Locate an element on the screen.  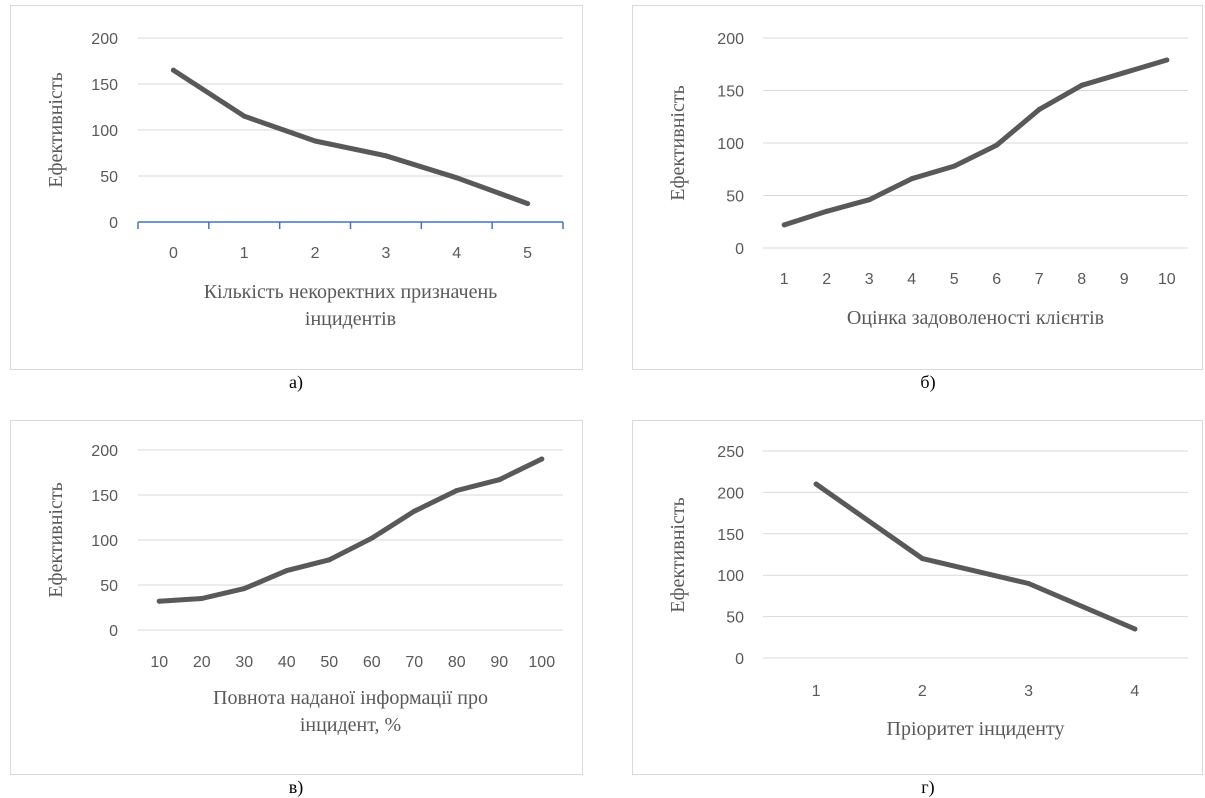
x-tick-label: 30 is located at coordinates (244, 662).